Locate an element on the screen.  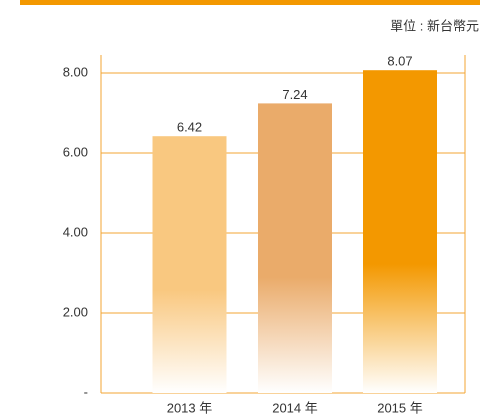
x-tick-label: 2013 年 is located at coordinates (190, 407).